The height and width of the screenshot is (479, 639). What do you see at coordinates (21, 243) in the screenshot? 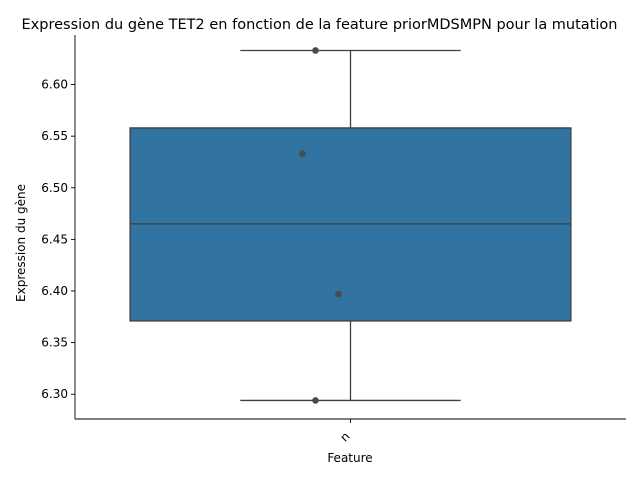
I see `y-axis-label: Expression du gène` at bounding box center [21, 243].